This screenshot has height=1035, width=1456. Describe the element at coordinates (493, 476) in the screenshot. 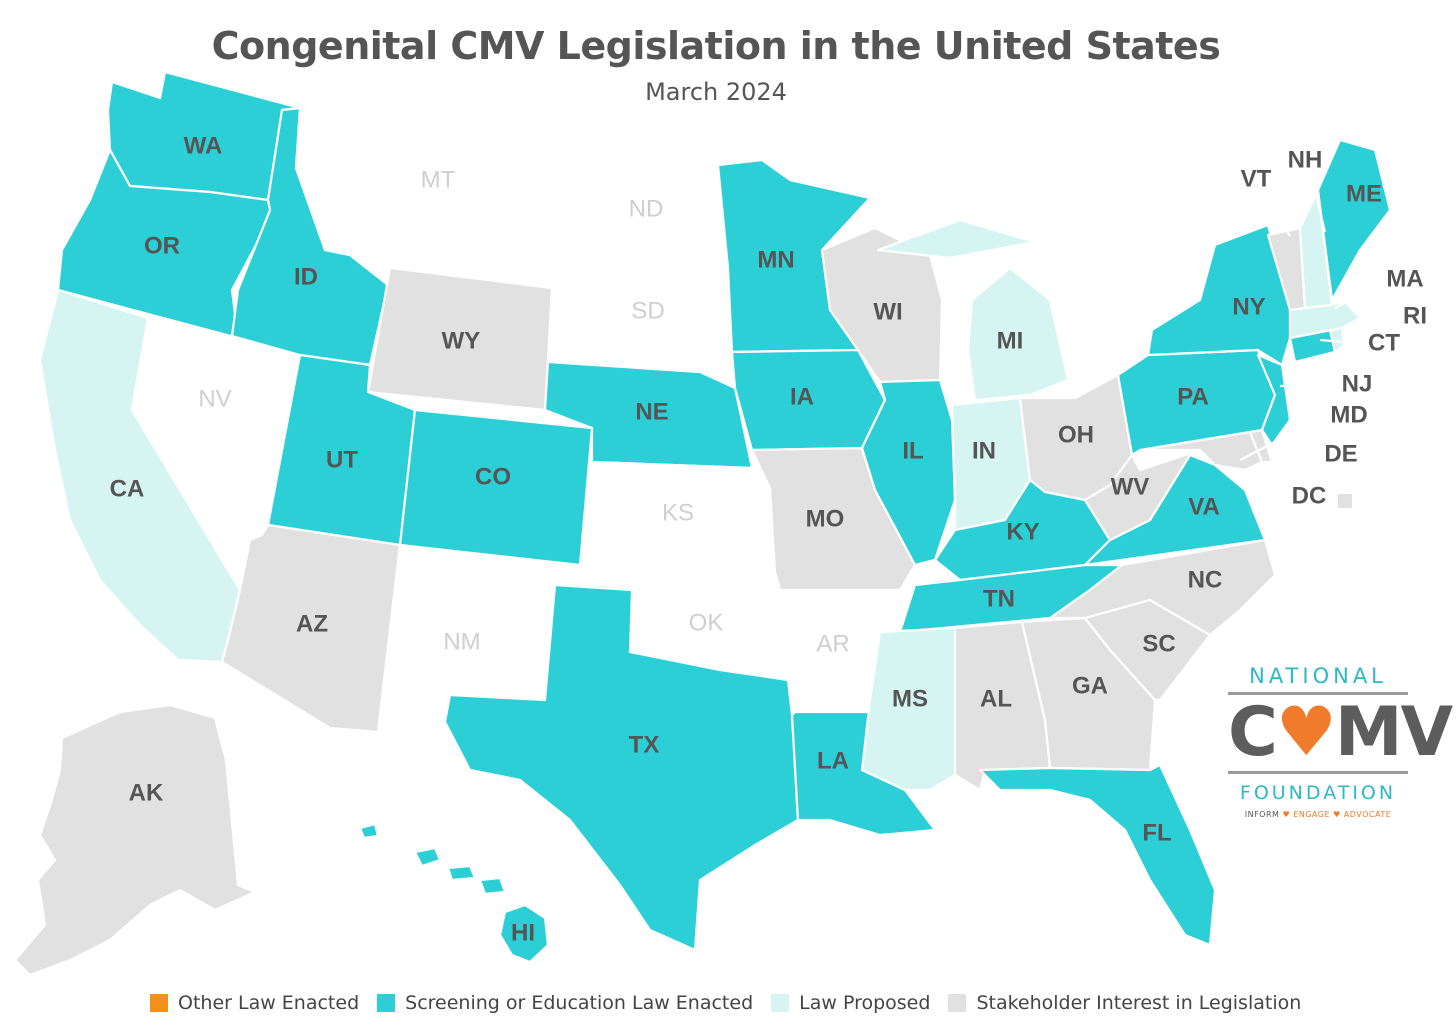

I see `label-CO: CO` at that location.